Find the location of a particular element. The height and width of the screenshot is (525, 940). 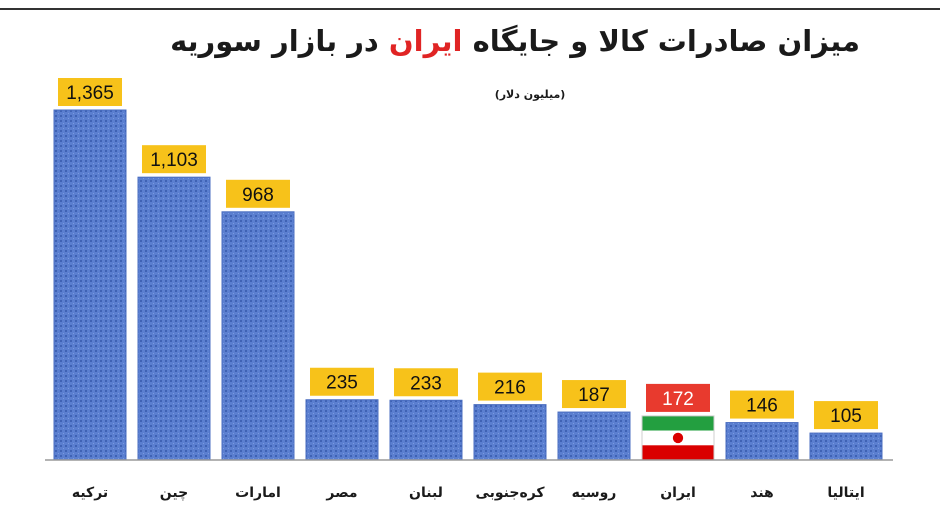

data-label: 968 is located at coordinates (258, 195).